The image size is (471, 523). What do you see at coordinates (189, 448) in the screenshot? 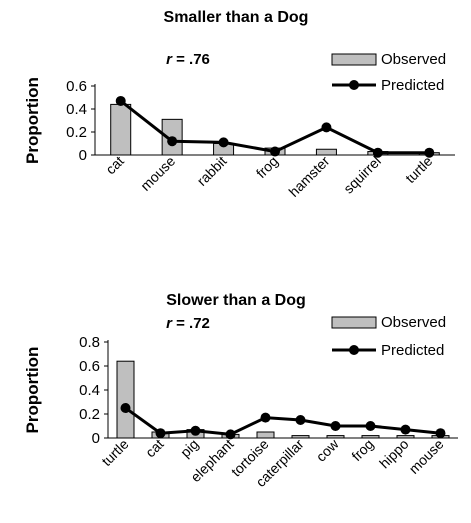
I see `x-tick-label: pig` at bounding box center [189, 448].